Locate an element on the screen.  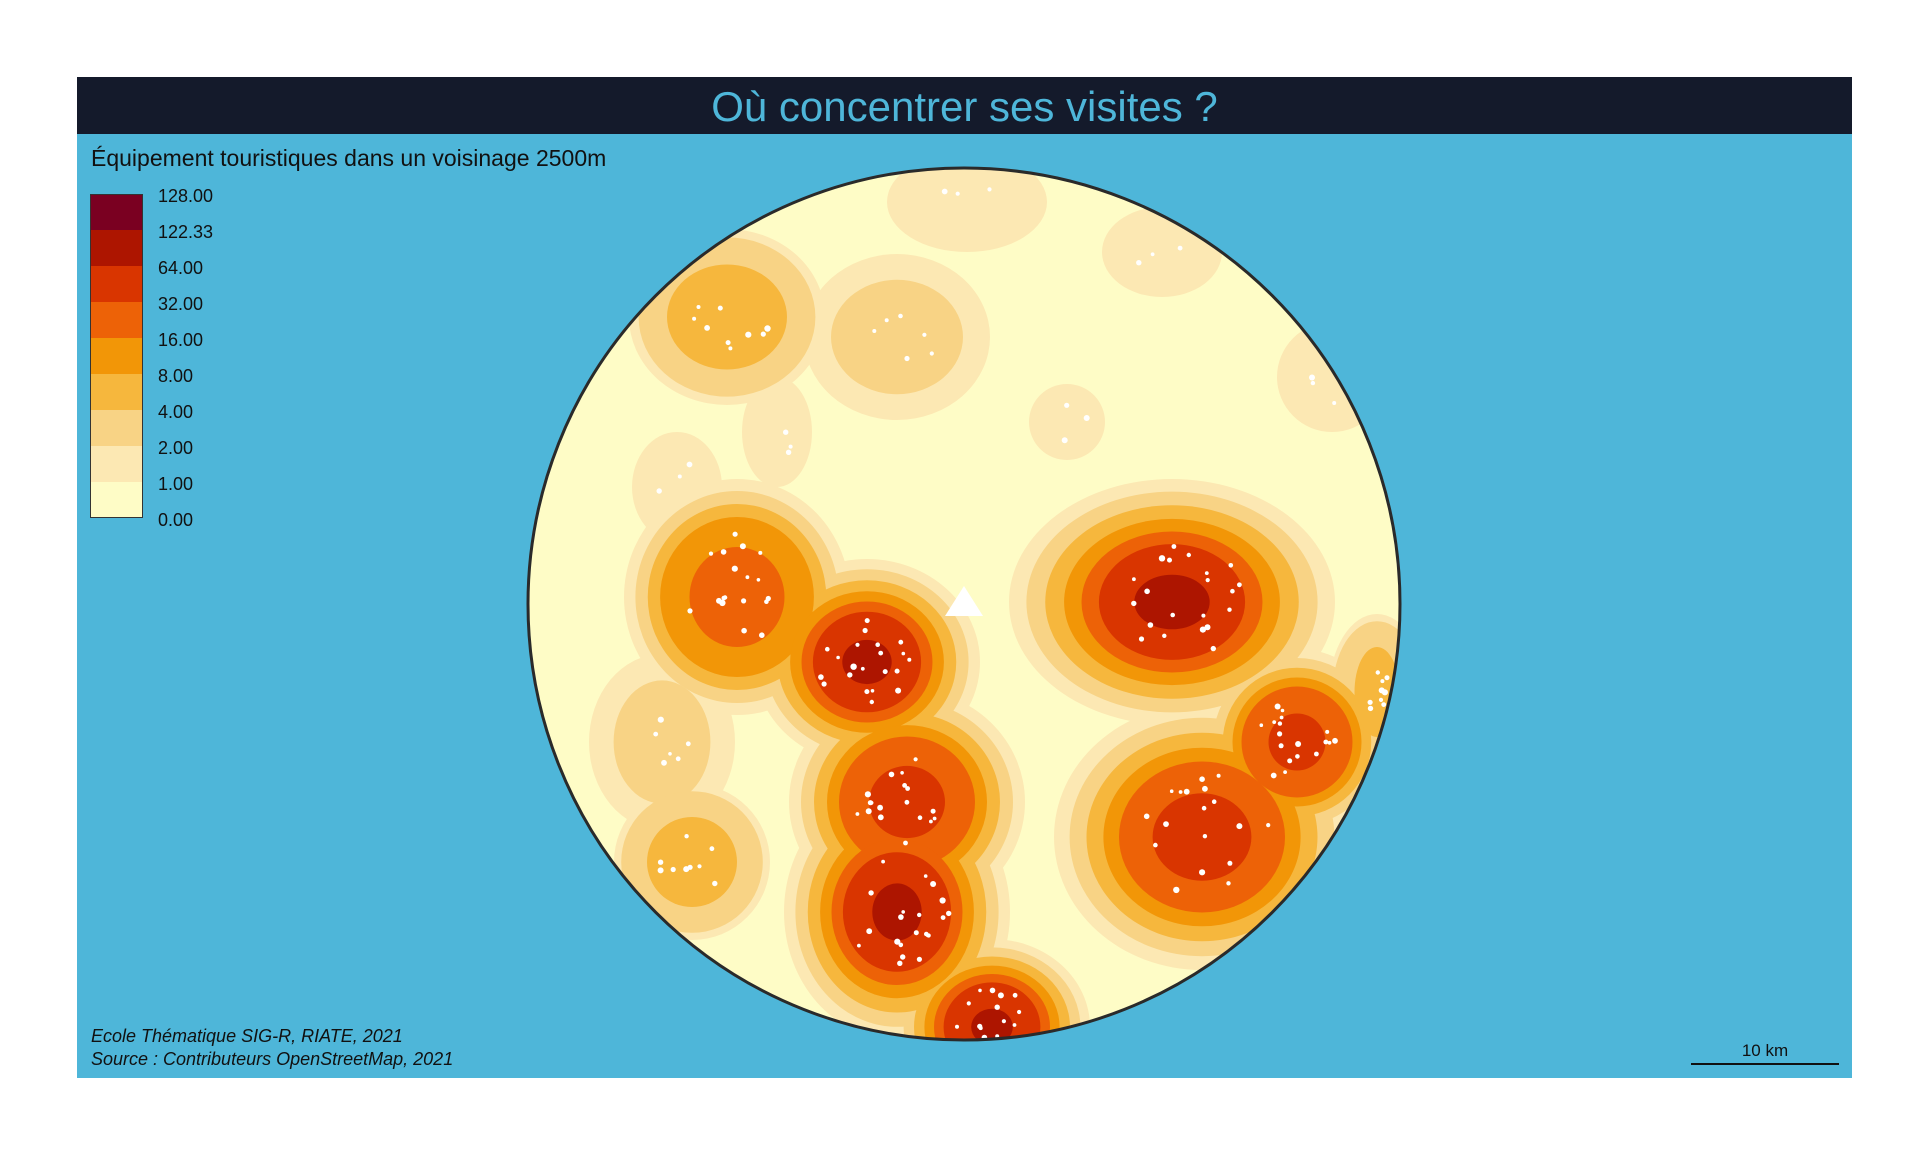
legend-break-label: 122.33 is located at coordinates (186, 232).